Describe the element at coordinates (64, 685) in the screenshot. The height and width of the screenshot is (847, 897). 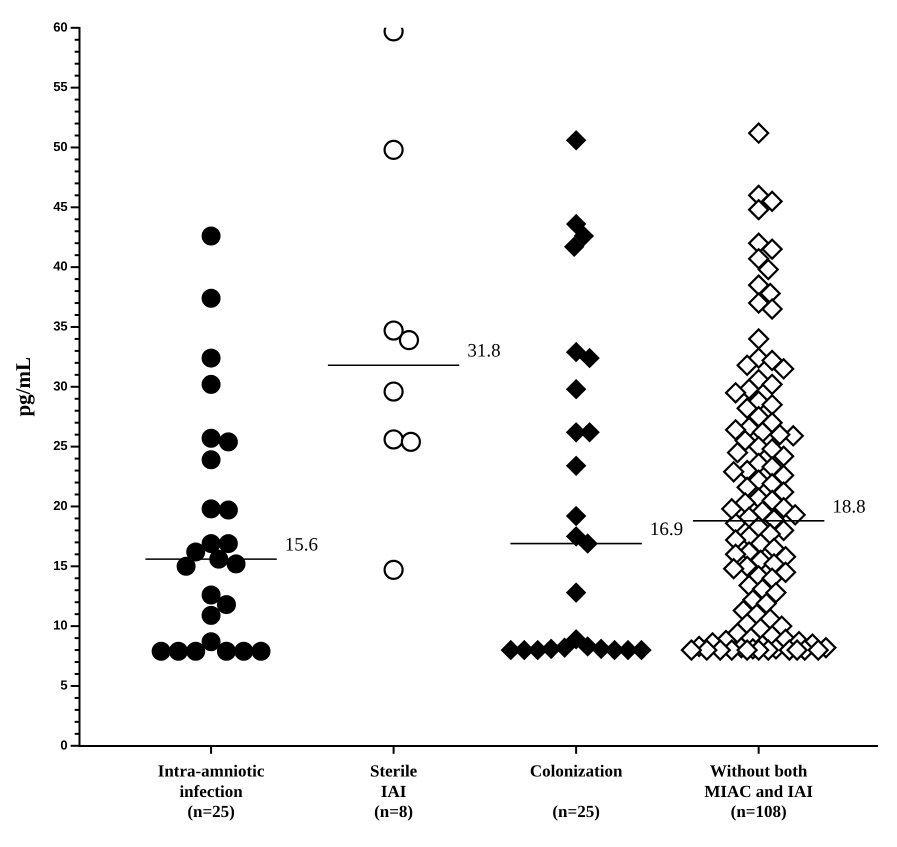
I see `y-tick-label: 5` at that location.